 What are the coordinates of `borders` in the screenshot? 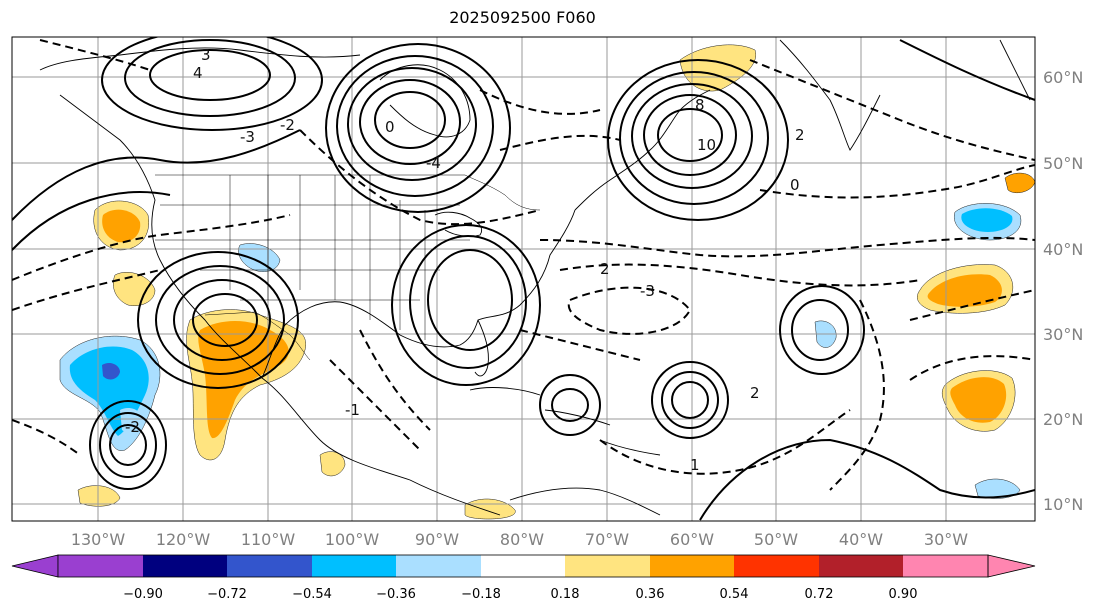 It's located at (348, 267).